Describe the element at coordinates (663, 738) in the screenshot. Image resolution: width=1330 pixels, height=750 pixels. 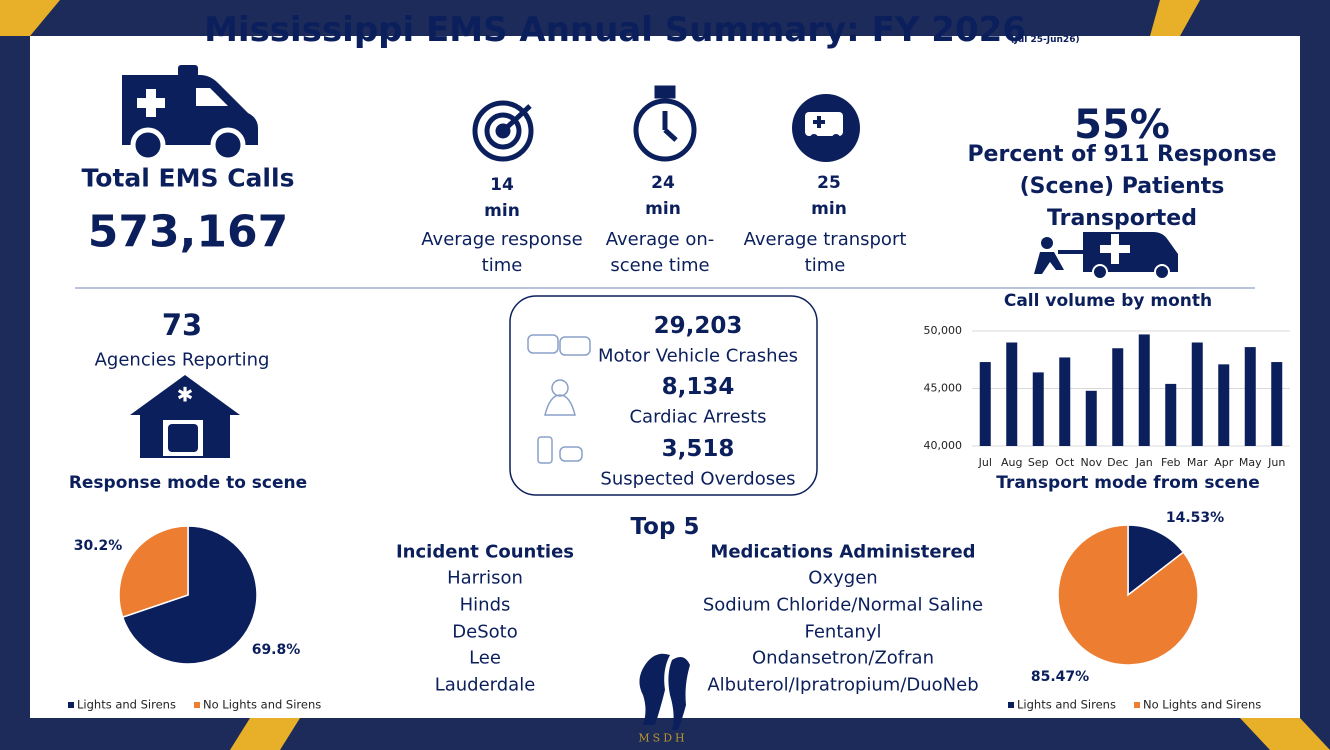
I see `logo-text: MSDH` at that location.